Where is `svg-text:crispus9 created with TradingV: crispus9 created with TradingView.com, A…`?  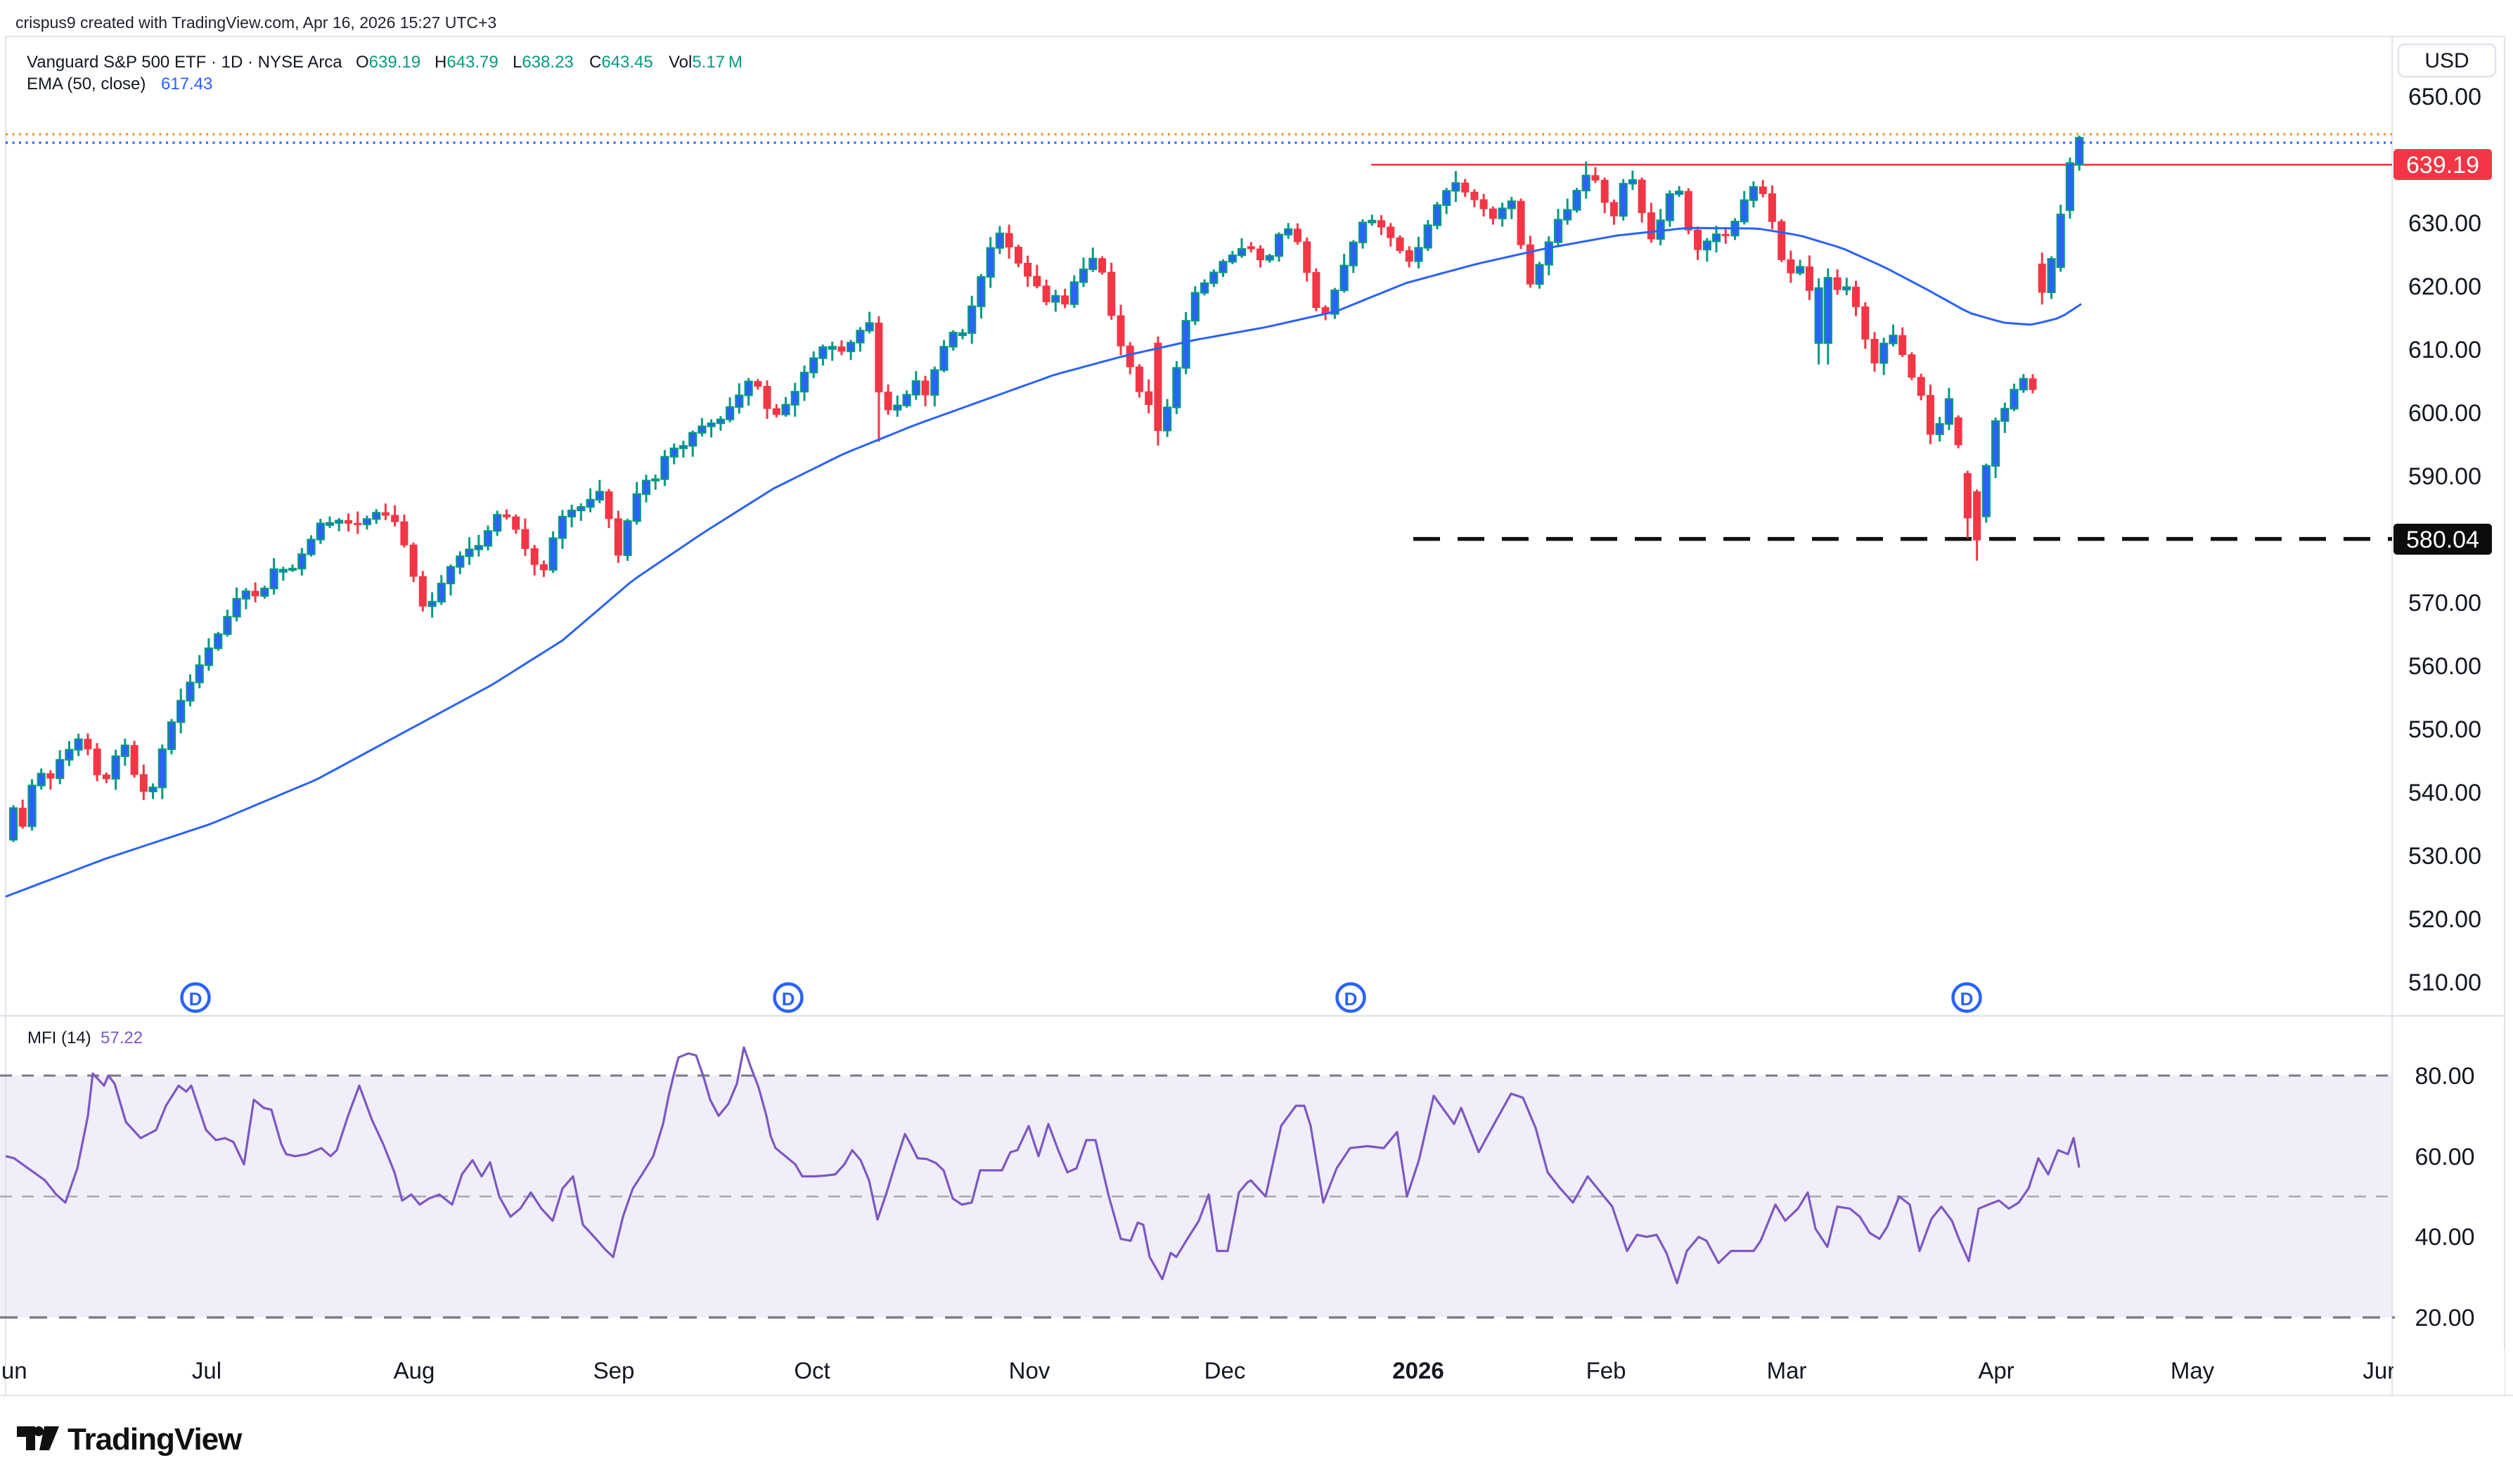
svg-text:crispus9 created with TradingV: crispus9 created with TradingView.com, A… is located at coordinates (256, 22).